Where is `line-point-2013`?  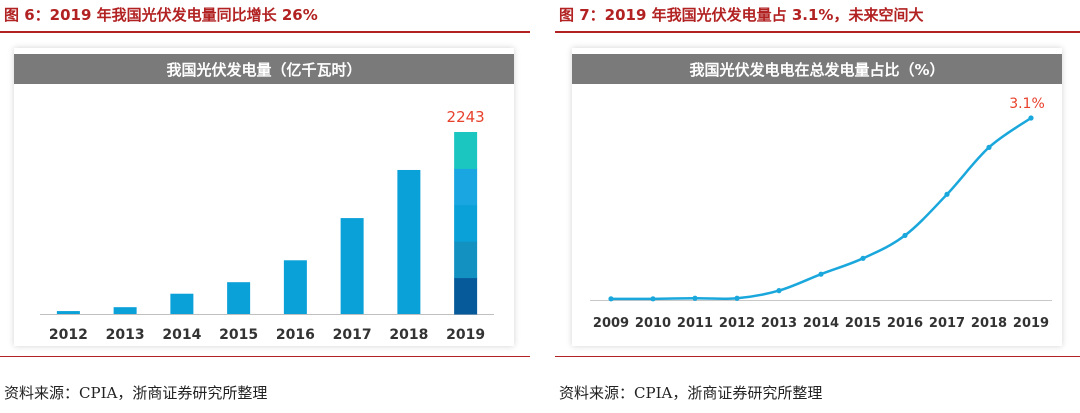
line-point-2013 is located at coordinates (779, 291).